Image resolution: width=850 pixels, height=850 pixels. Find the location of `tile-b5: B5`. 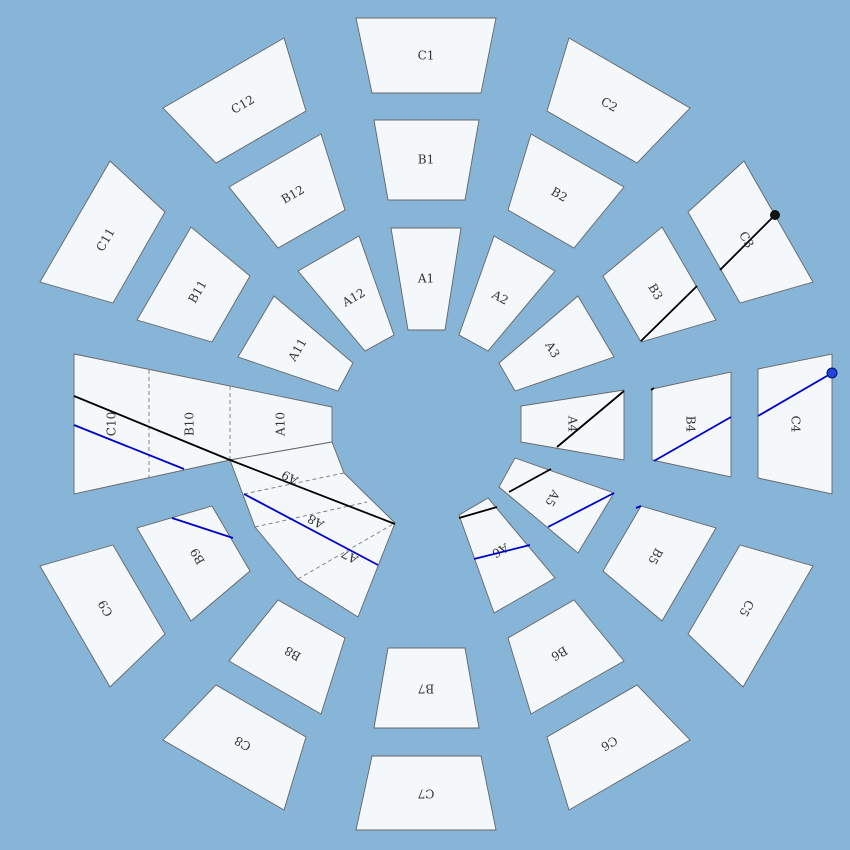

tile-b5: B5 is located at coordinates (659, 563).